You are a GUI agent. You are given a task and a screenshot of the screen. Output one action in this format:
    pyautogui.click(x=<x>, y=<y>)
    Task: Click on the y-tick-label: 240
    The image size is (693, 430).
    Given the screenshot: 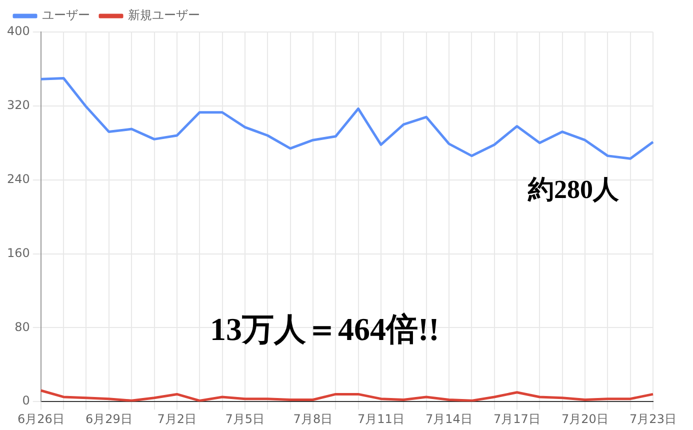 What is the action you would take?
    pyautogui.click(x=18, y=179)
    